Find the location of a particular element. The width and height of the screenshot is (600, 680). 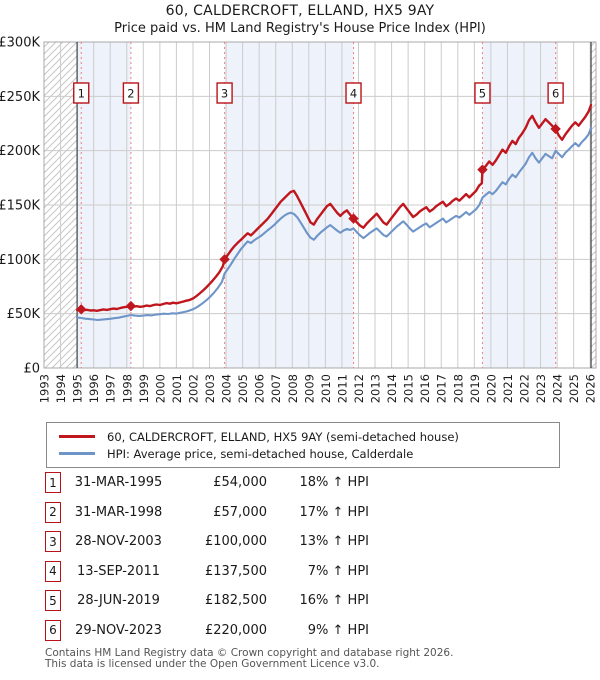

x-tick-label: 2013 is located at coordinates (376, 388).